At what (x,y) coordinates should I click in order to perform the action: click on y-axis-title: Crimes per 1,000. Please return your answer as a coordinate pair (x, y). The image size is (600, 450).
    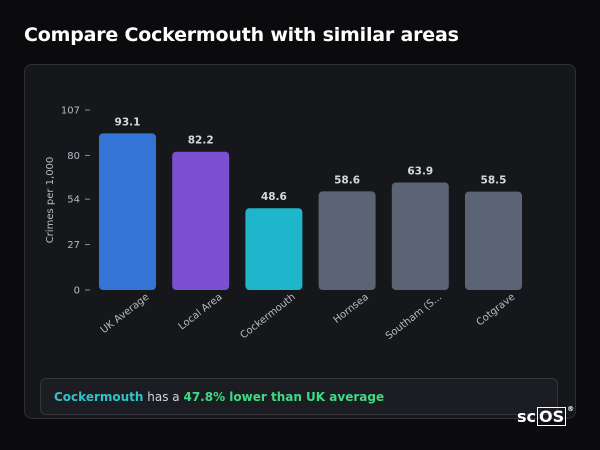
    Looking at the image, I should click on (50, 200).